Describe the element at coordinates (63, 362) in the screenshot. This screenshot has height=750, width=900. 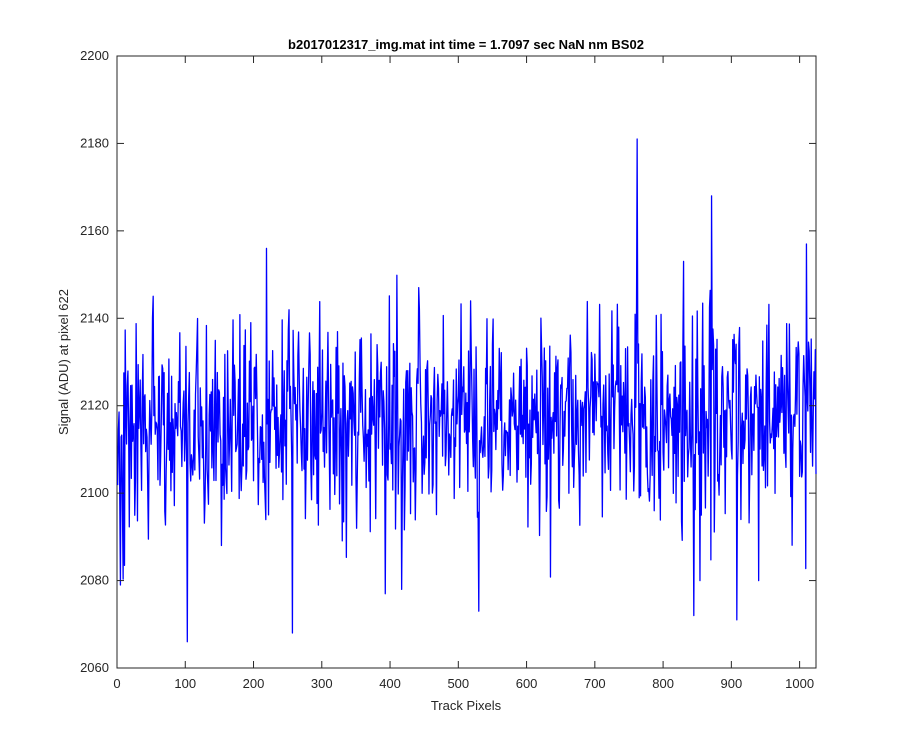
I see `y-axis-label: Signal (ADU) at pixel 622` at that location.